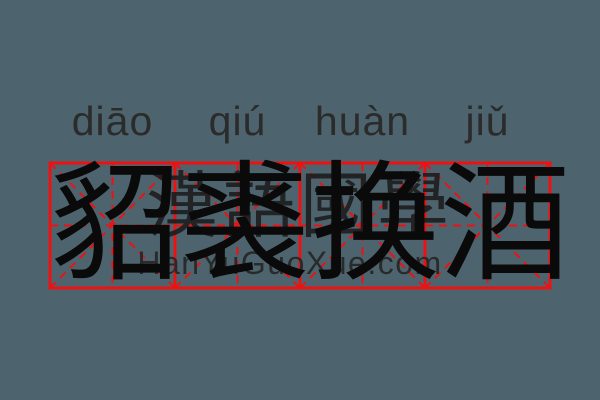 This screenshot has width=600, height=400. Describe the element at coordinates (290, 263) in the screenshot. I see `watermark-site-text: HanYuGuoXue.com` at that location.